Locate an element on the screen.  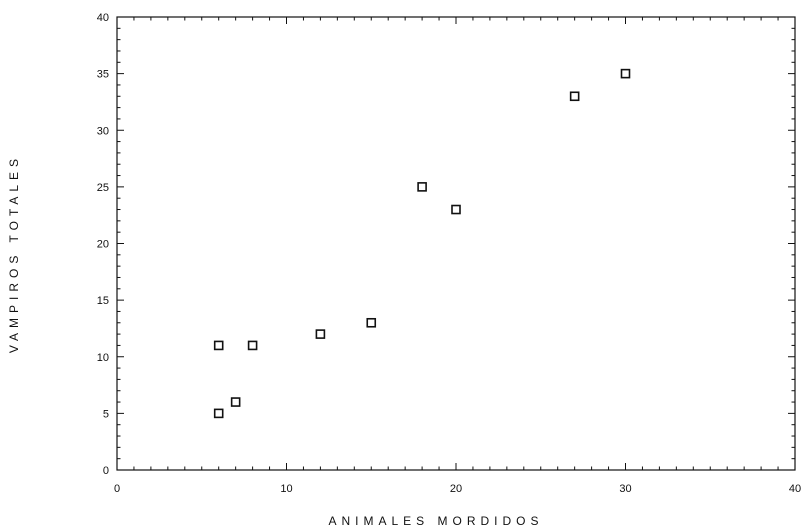
y-tick-label: 0 is located at coordinates (106, 471).